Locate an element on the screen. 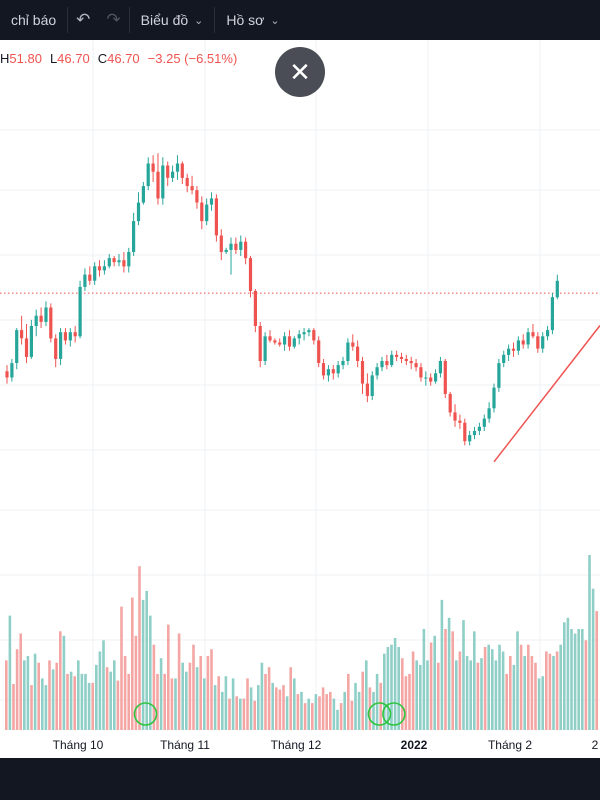 The width and height of the screenshot is (600, 800). redo-button: ↷ is located at coordinates (113, 20).